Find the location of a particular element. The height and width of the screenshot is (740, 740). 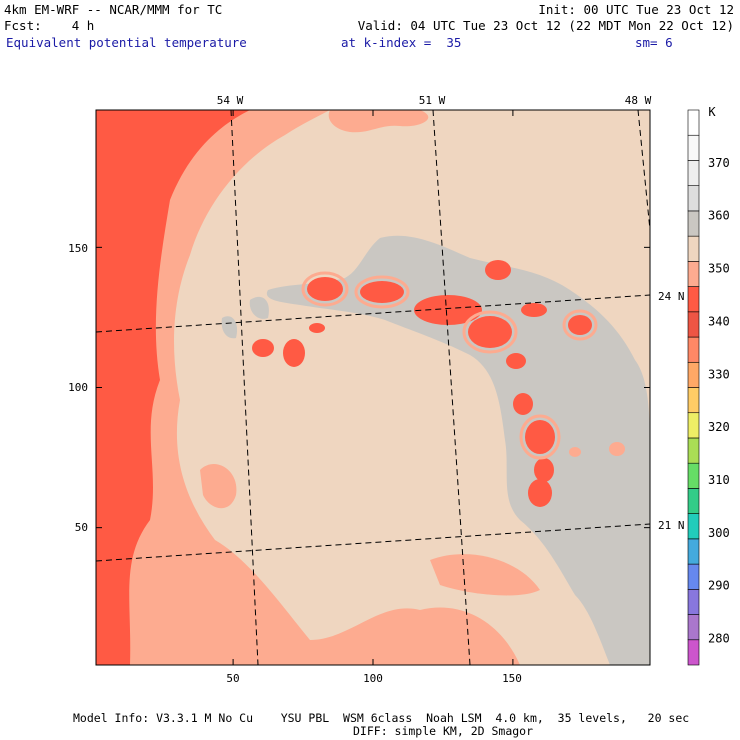

lon-label: 48 W is located at coordinates (638, 100).